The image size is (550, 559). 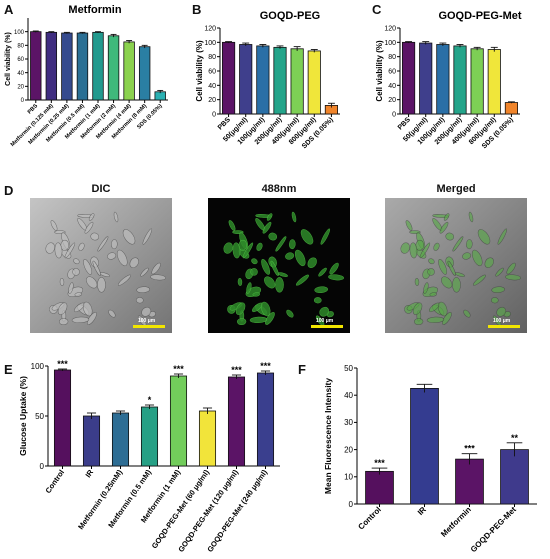 I want to click on panel-letter-a: A, so click(x=9, y=9).